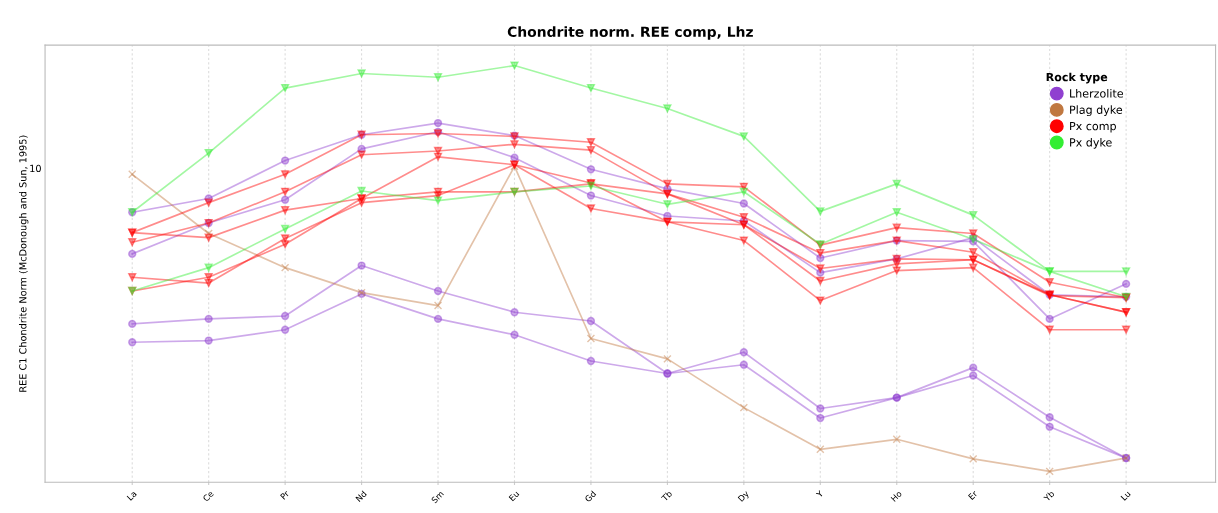 The height and width of the screenshot is (513, 1218). Describe the element at coordinates (285, 495) in the screenshot. I see `x-tick-label: Pr` at that location.